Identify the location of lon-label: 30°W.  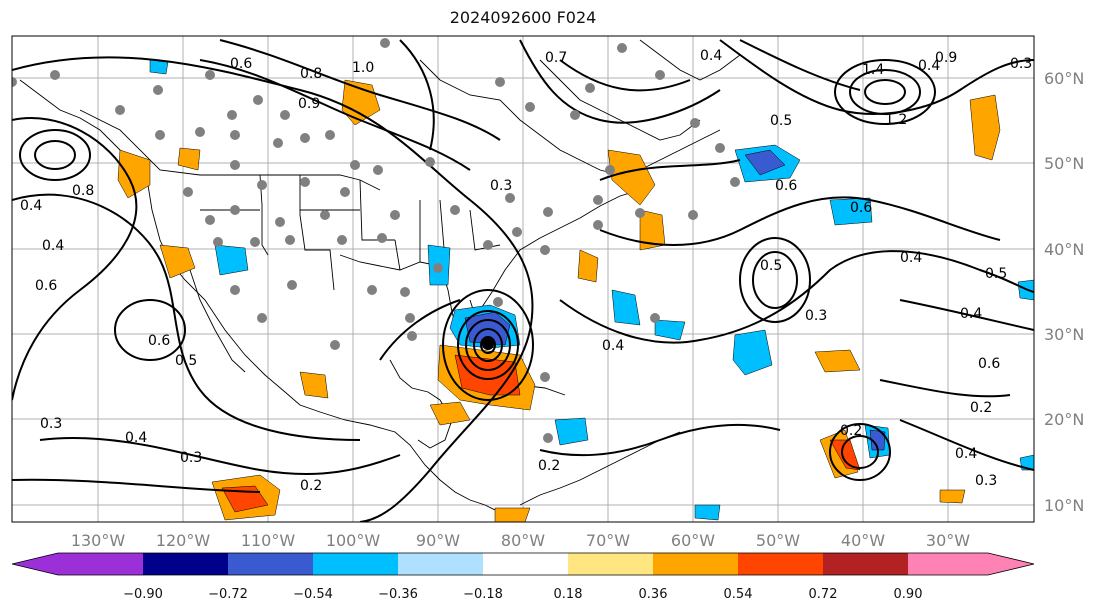
(948, 540).